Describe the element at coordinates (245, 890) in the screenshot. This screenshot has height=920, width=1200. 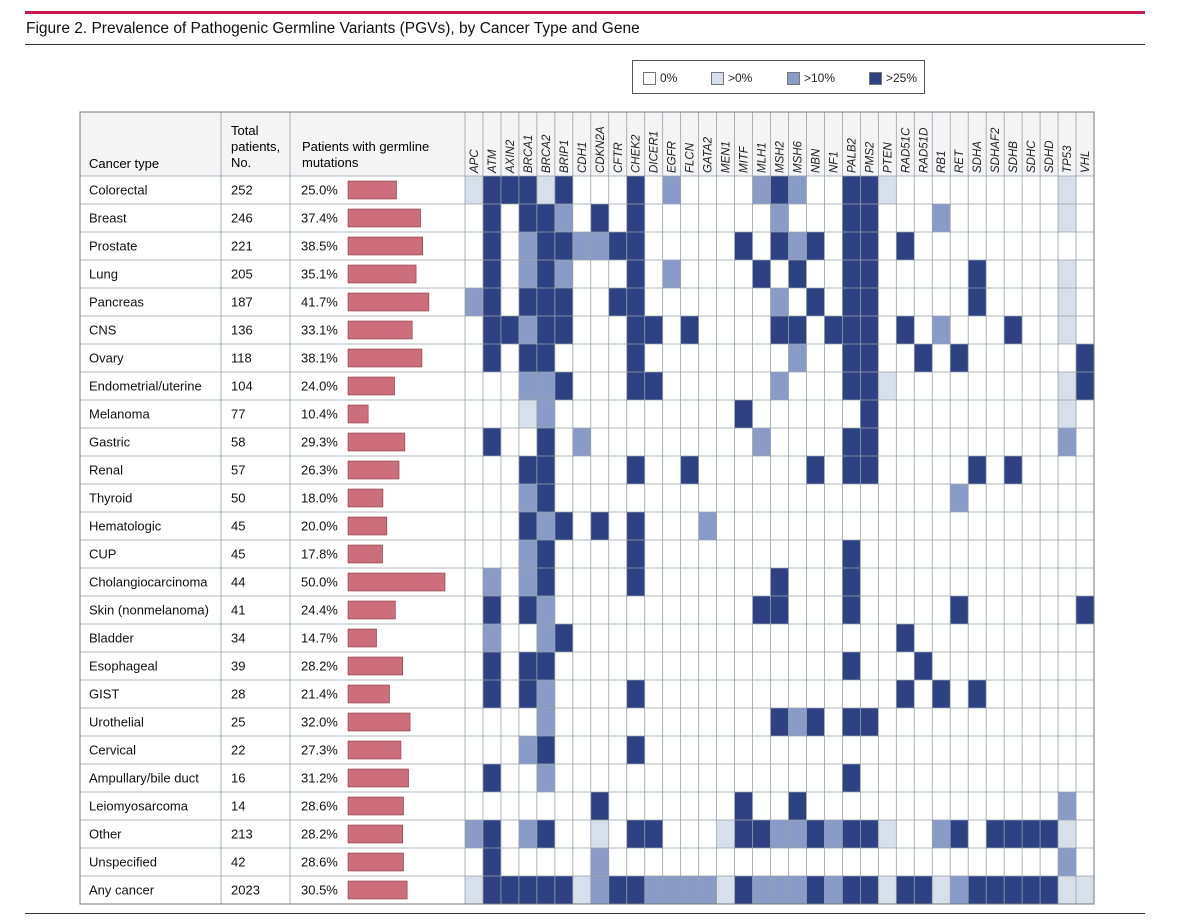
I see `total-patients-value: 2023` at that location.